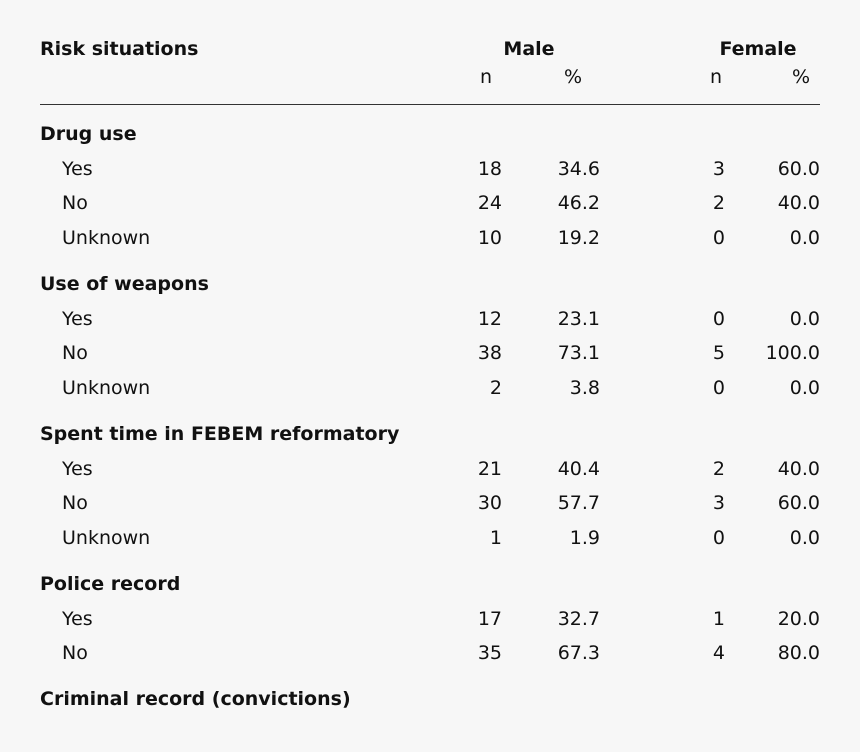 The height and width of the screenshot is (752, 860). I want to click on male-pct-cell: 40.4, so click(578, 469).